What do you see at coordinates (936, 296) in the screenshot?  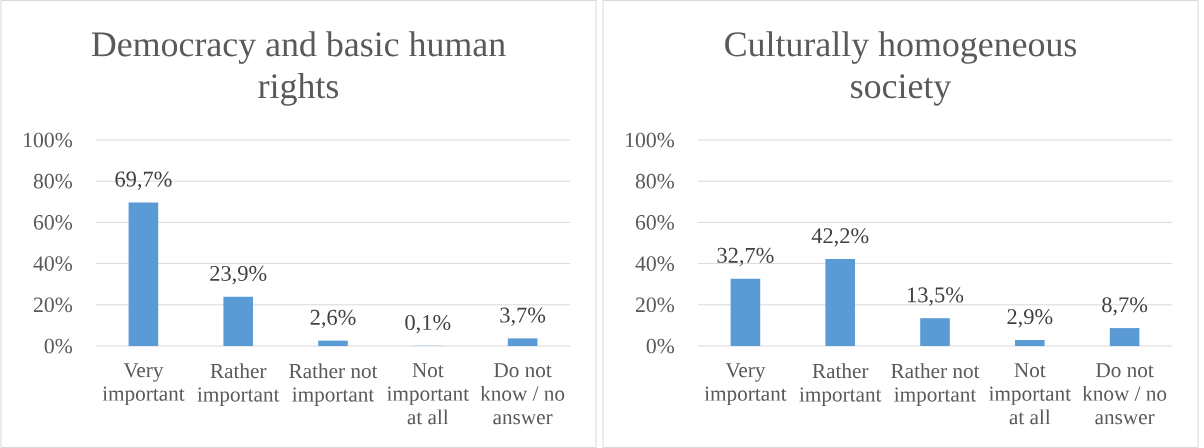 I see `data-label: 13,5%` at bounding box center [936, 296].